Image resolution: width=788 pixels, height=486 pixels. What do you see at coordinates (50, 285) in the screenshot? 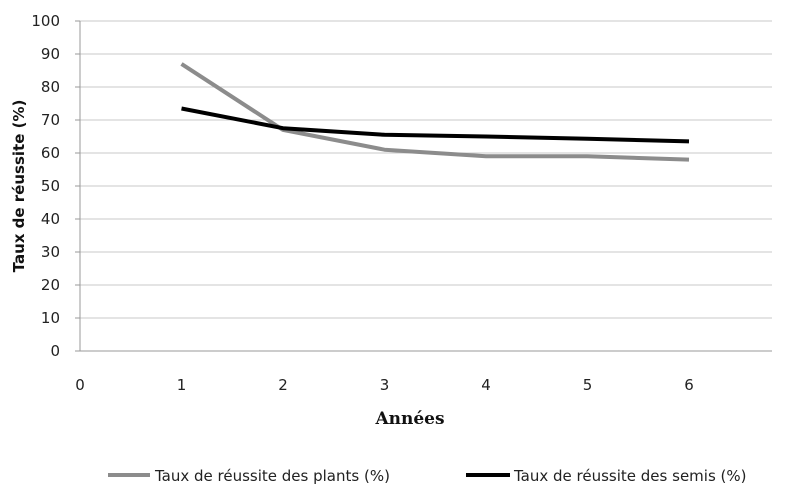
I see `y-tick-label: 20` at bounding box center [50, 285].